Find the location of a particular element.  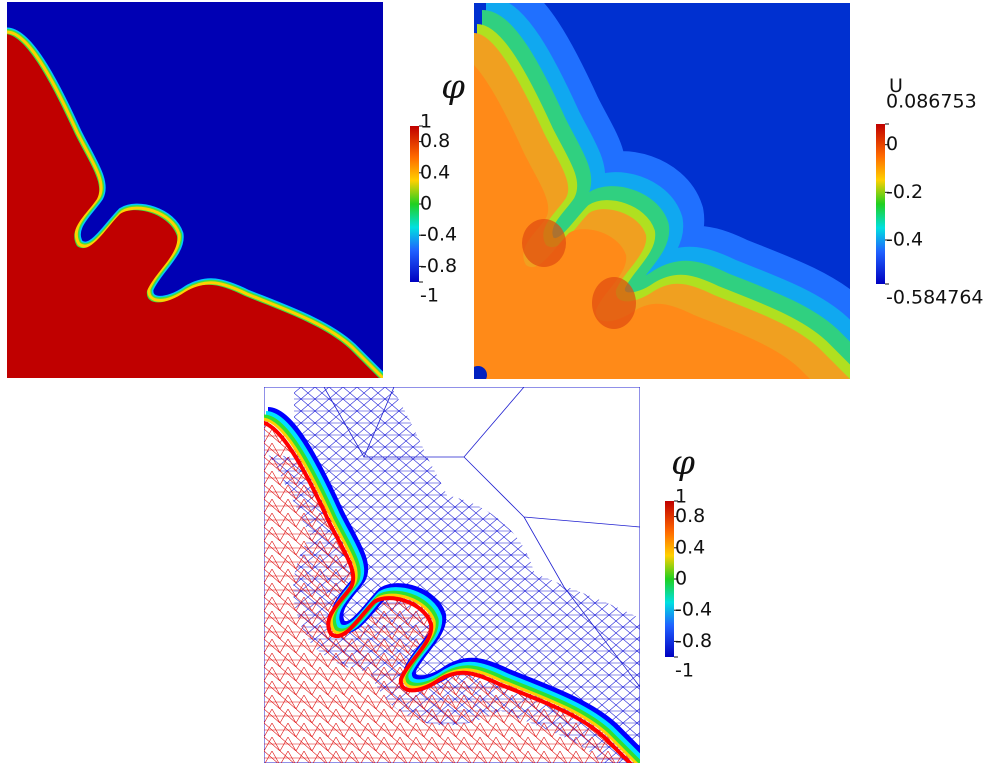

tick-label: -0.2 is located at coordinates (904, 192).